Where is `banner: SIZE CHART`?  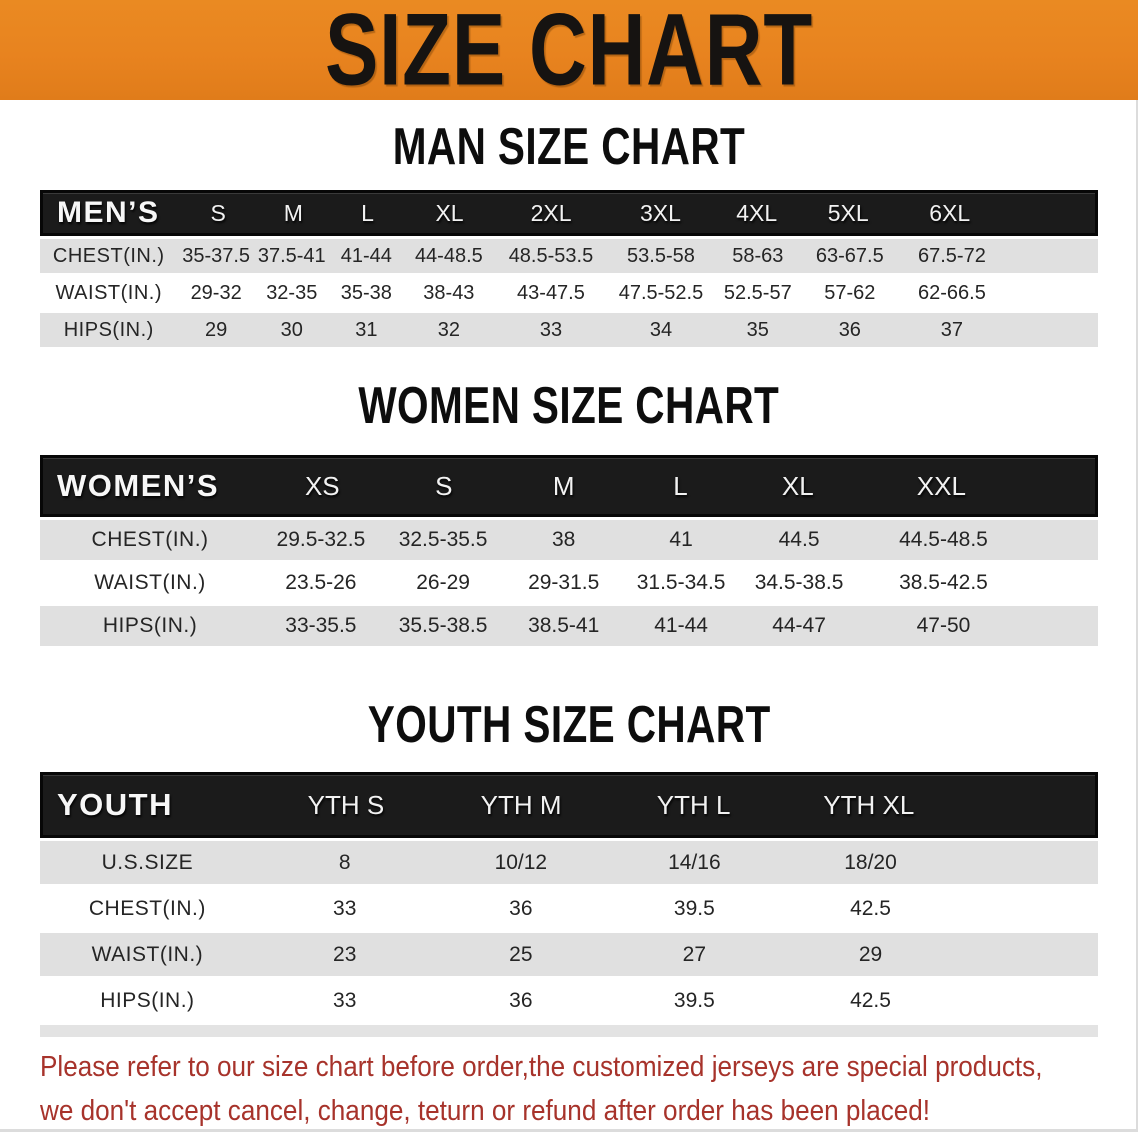 banner: SIZE CHART is located at coordinates (569, 50).